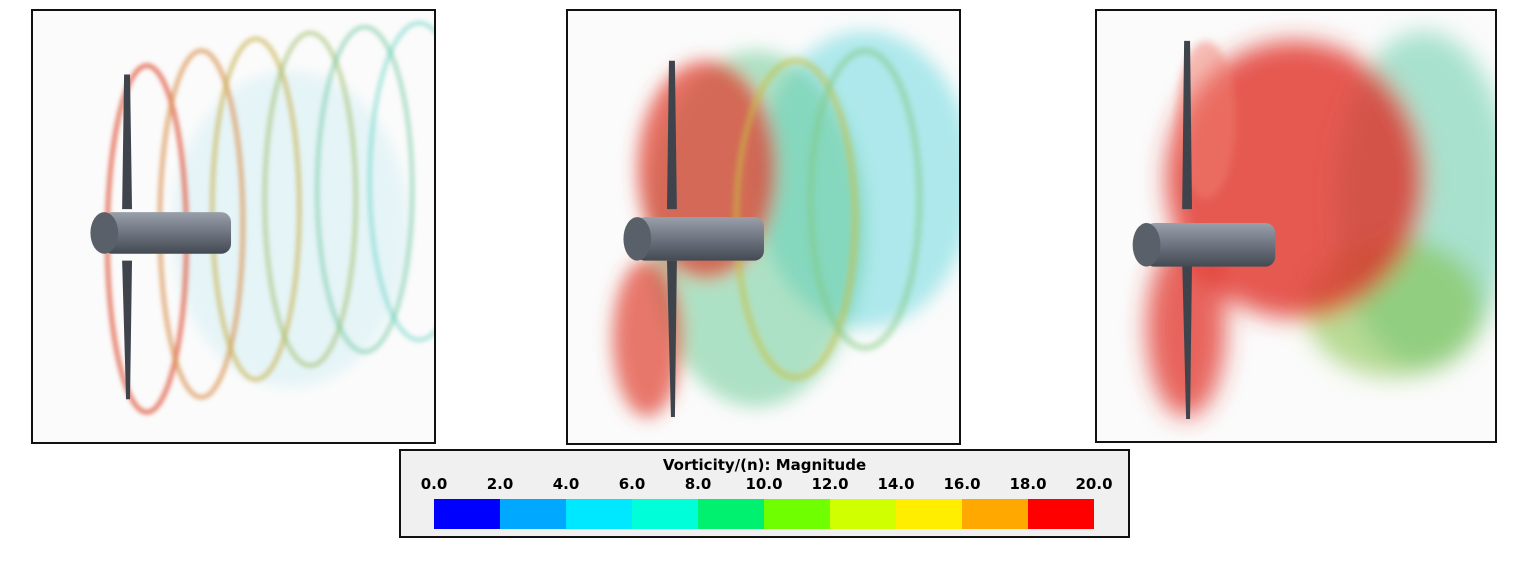  Describe the element at coordinates (962, 484) in the screenshot. I see `legend-tick-label: 16.0` at that location.